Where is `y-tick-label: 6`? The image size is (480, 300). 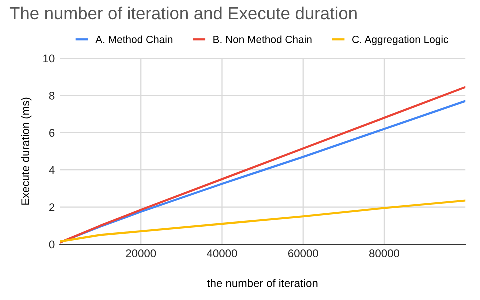 y-tick-label: 6 is located at coordinates (52, 133).